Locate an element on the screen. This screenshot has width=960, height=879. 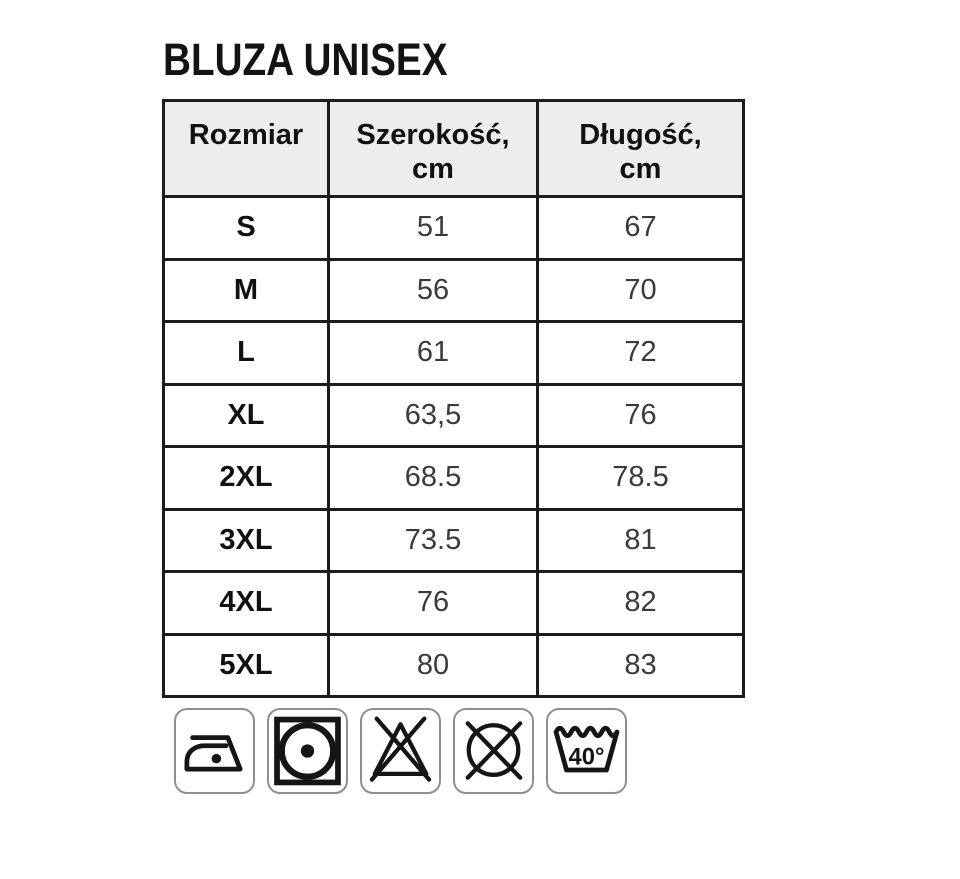
table-row: 5XL 80 83 is located at coordinates (453, 665).